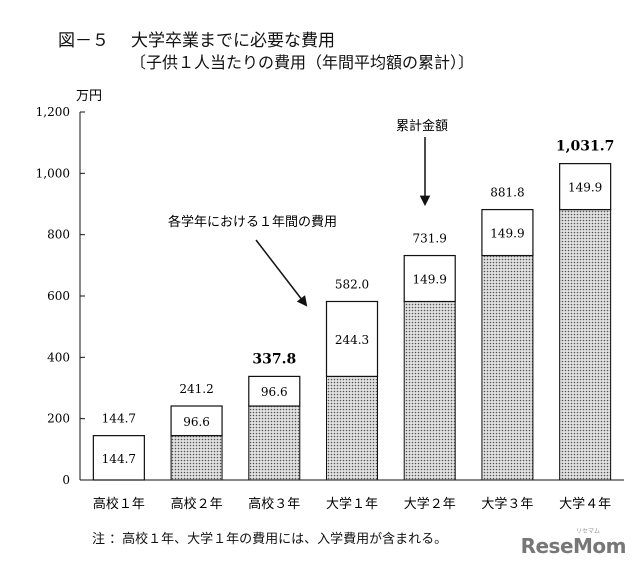 Image resolution: width=640 pixels, height=566 pixels. I want to click on cumulative-total-label: 241.2, so click(196, 389).